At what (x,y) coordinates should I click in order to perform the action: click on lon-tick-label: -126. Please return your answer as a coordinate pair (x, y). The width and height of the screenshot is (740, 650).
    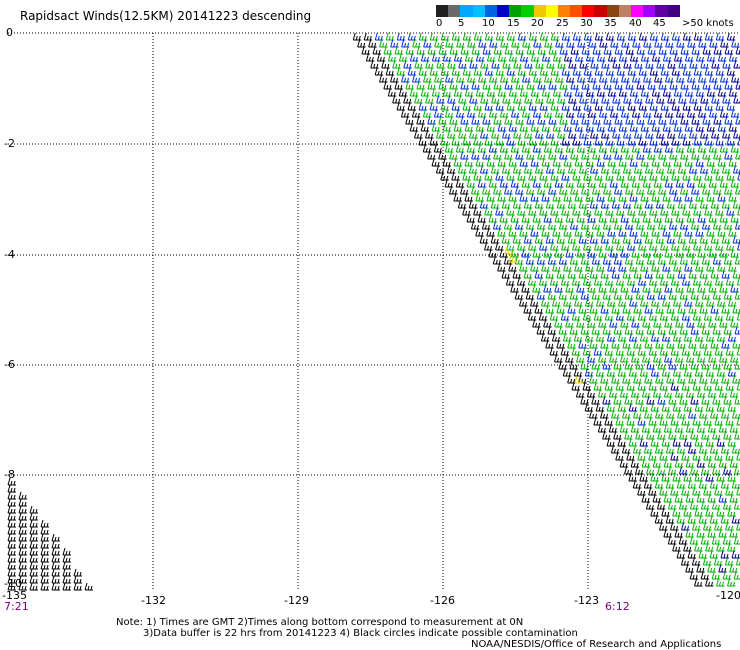
    Looking at the image, I should click on (442, 600).